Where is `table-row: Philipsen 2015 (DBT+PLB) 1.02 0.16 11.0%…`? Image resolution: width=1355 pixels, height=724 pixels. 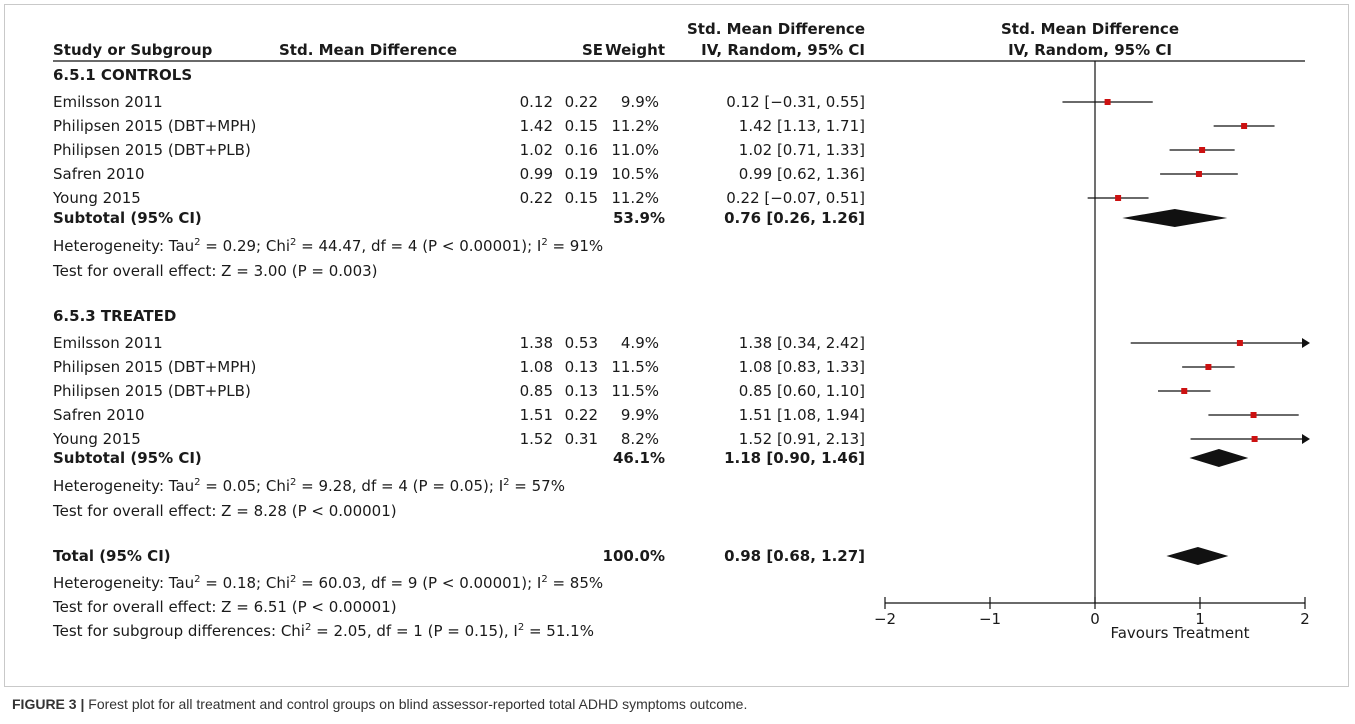 table-row: Philipsen 2015 (DBT+PLB) 1.02 0.16 11.0%… is located at coordinates (459, 150).